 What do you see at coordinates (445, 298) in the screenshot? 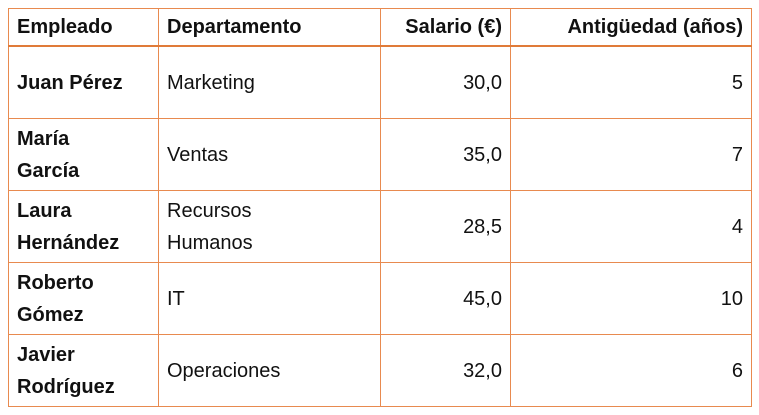
I see `table-cell: 45,0` at bounding box center [445, 298].